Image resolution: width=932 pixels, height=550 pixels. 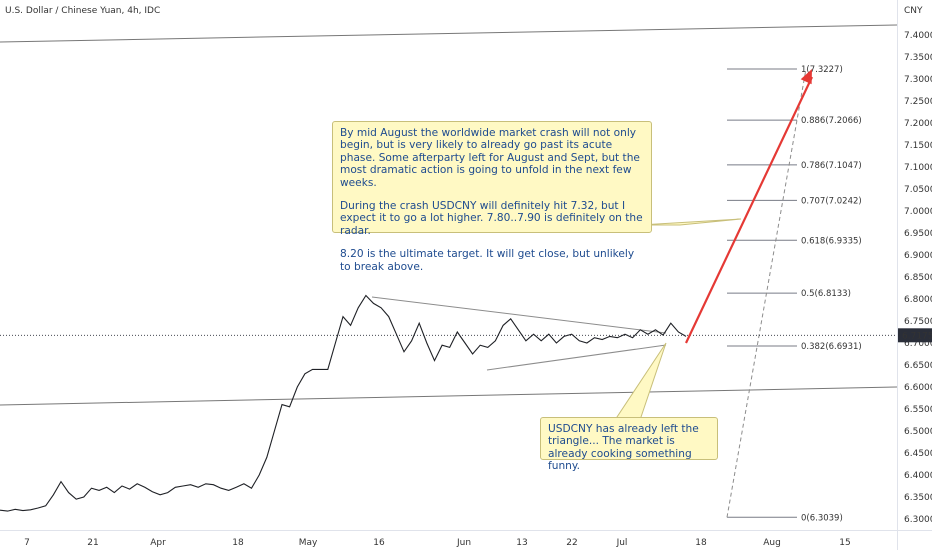 I want to click on fib-trend-line, so click(x=766, y=293).